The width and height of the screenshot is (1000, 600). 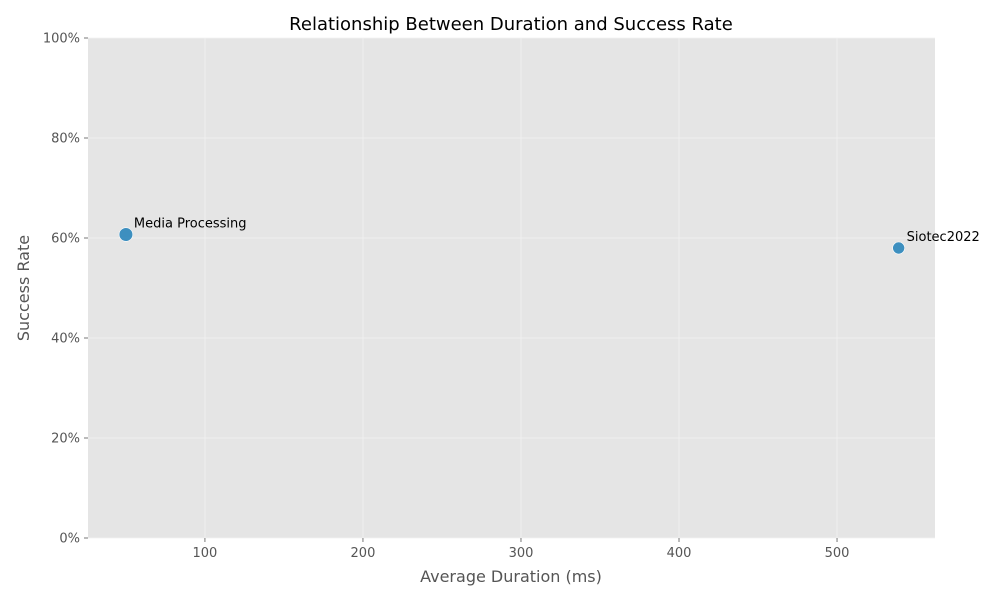 What do you see at coordinates (521, 553) in the screenshot?
I see `x-tick-label: 300` at bounding box center [521, 553].